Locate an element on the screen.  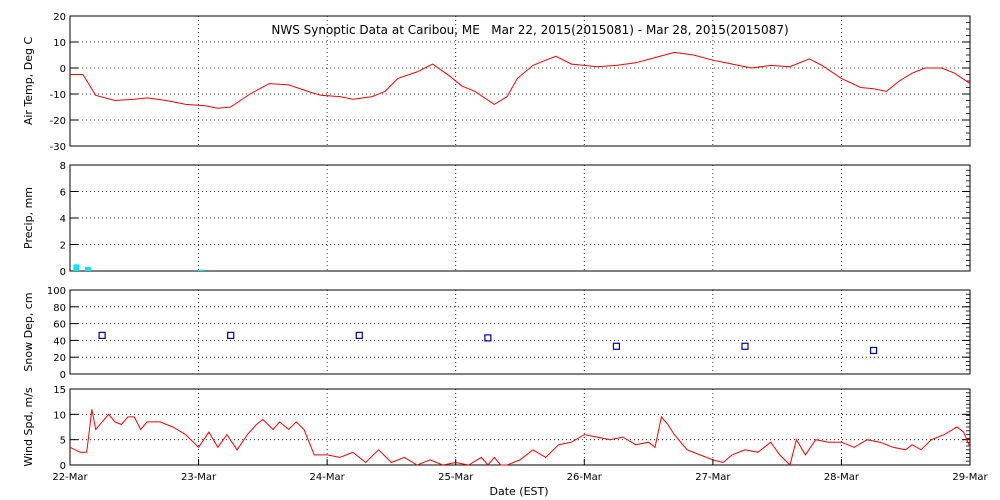
x-tick-label: 26-Mar is located at coordinates (585, 477).